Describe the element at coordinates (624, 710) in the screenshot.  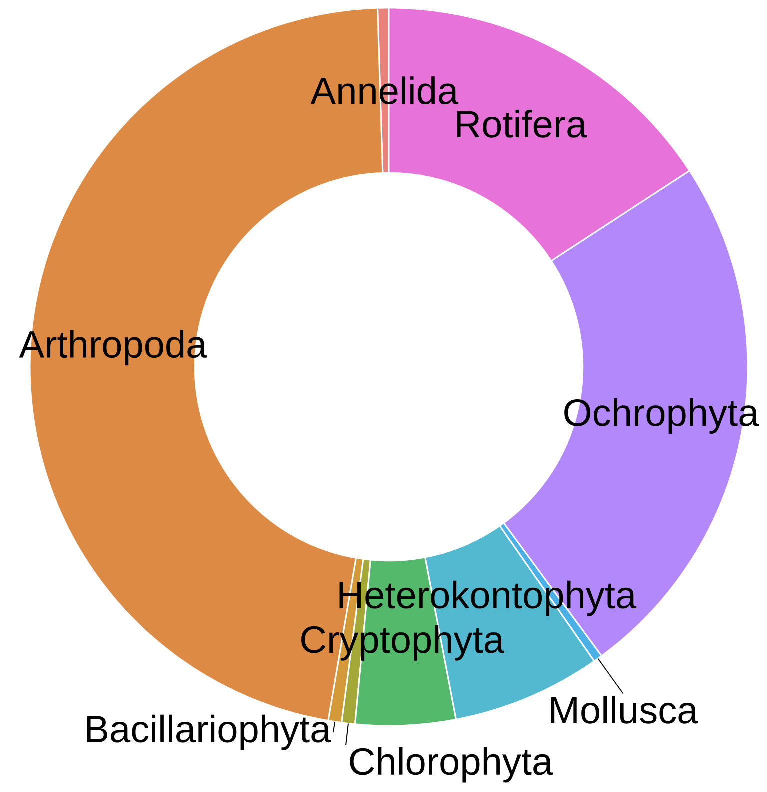
I see `slice-label: Mollusca` at that location.